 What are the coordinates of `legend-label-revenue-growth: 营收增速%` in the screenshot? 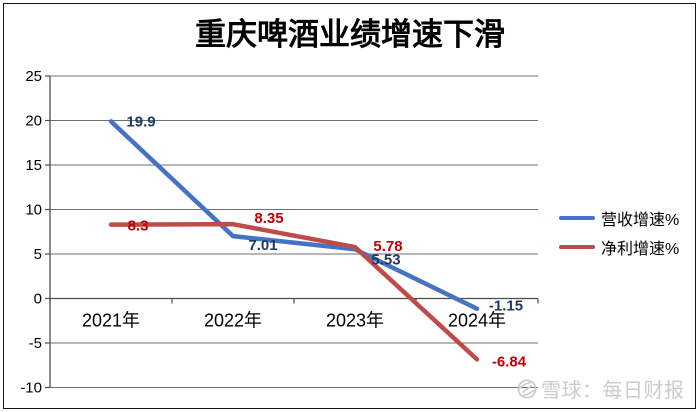 It's located at (640, 220).